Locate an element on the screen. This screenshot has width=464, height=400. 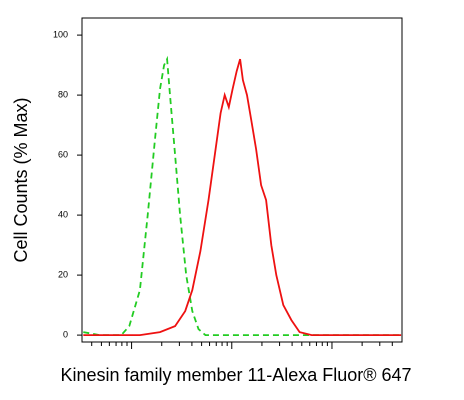
y-tick-label: 40 is located at coordinates (63, 214).